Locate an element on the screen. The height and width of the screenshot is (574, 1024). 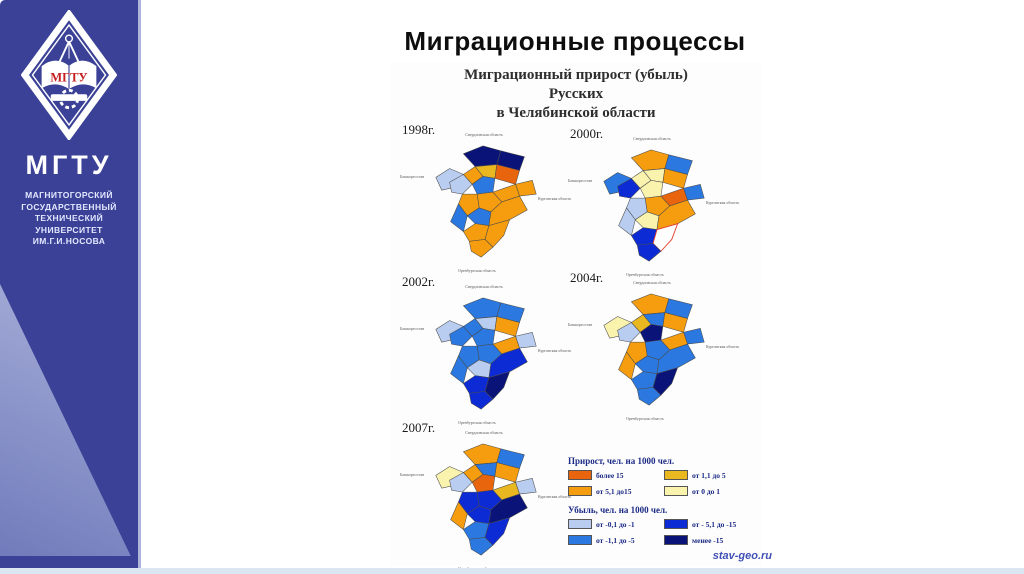
legend-growth-title: Прирост, чел. на 1000 чел. is located at coordinates (621, 461).